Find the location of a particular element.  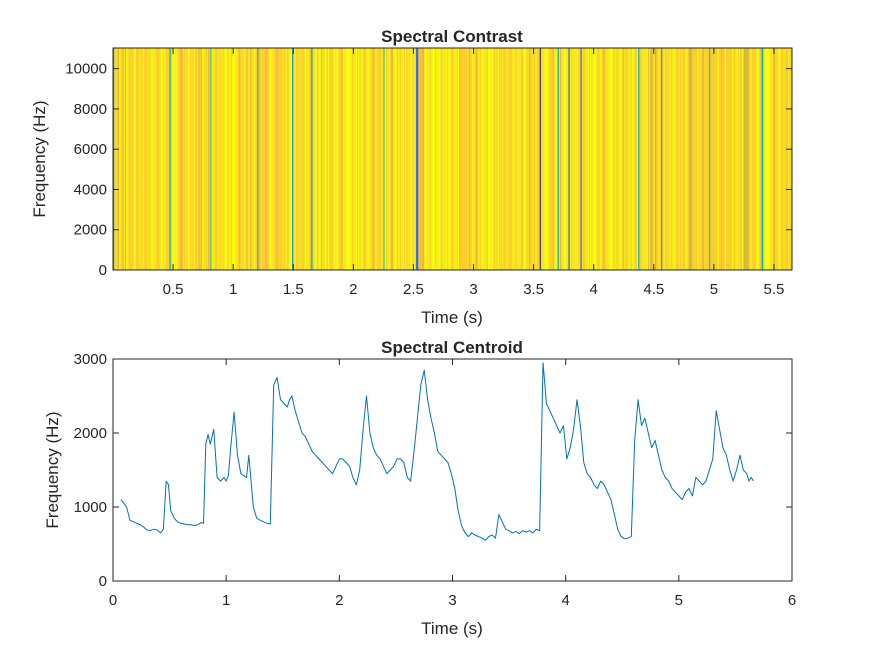

contrast-x-tick-label: 1 is located at coordinates (233, 289).